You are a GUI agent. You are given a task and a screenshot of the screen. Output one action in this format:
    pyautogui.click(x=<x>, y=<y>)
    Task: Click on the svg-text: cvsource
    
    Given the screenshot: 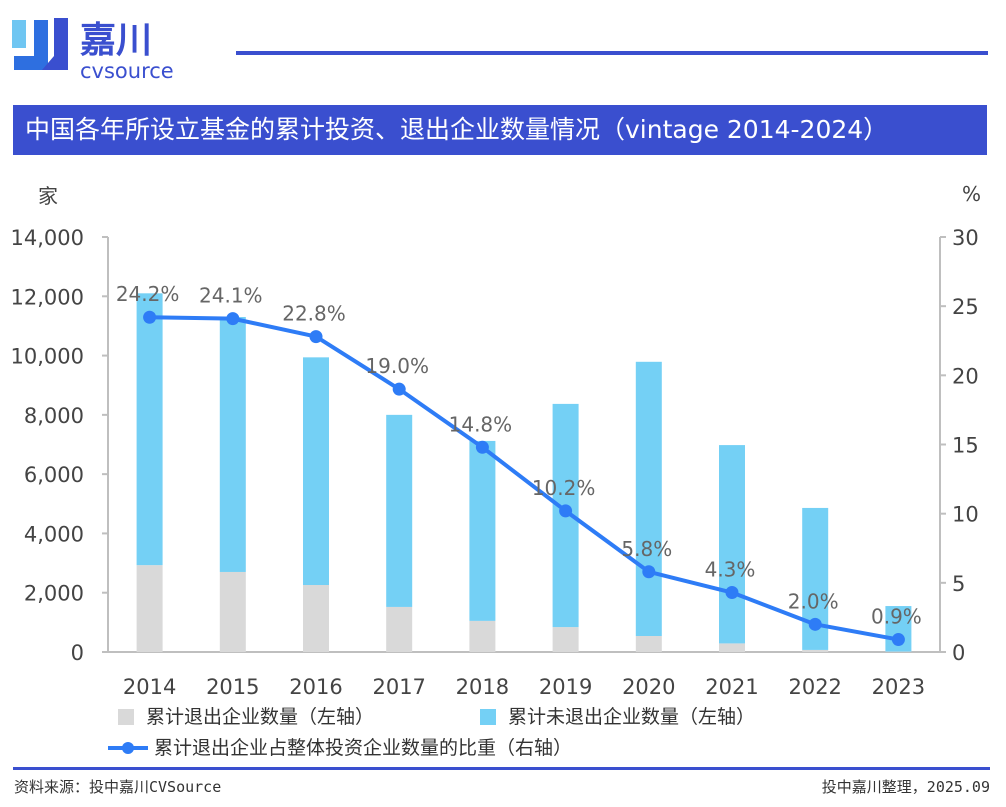 What is the action you would take?
    pyautogui.click(x=127, y=70)
    